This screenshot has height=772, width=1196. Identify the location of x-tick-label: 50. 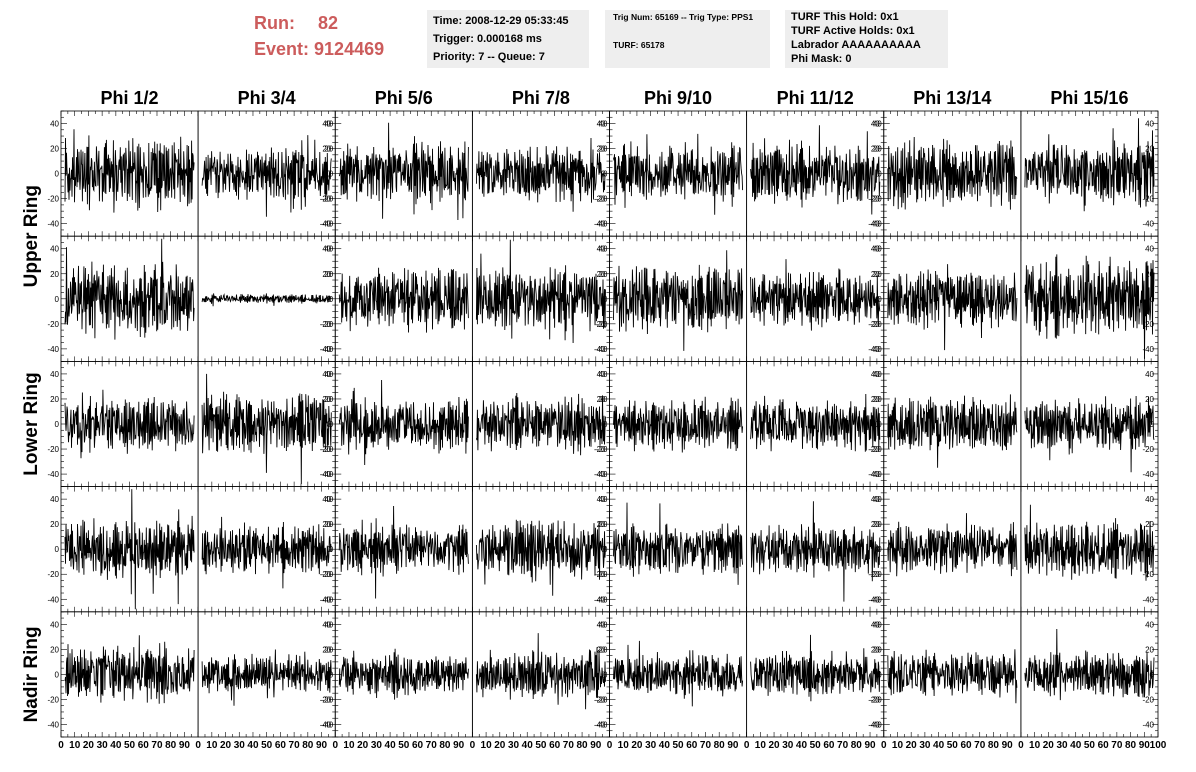
(130, 745).